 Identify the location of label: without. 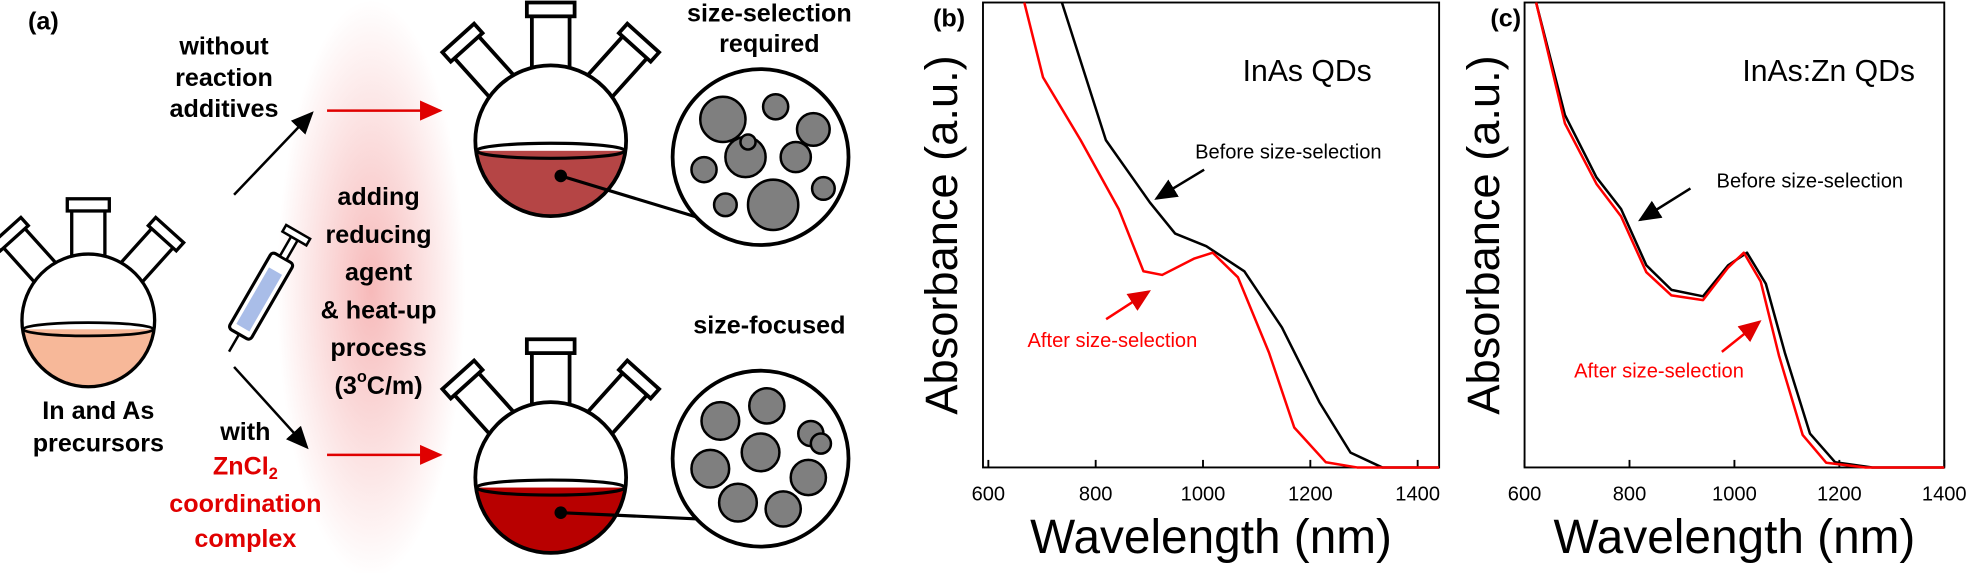
(223, 46).